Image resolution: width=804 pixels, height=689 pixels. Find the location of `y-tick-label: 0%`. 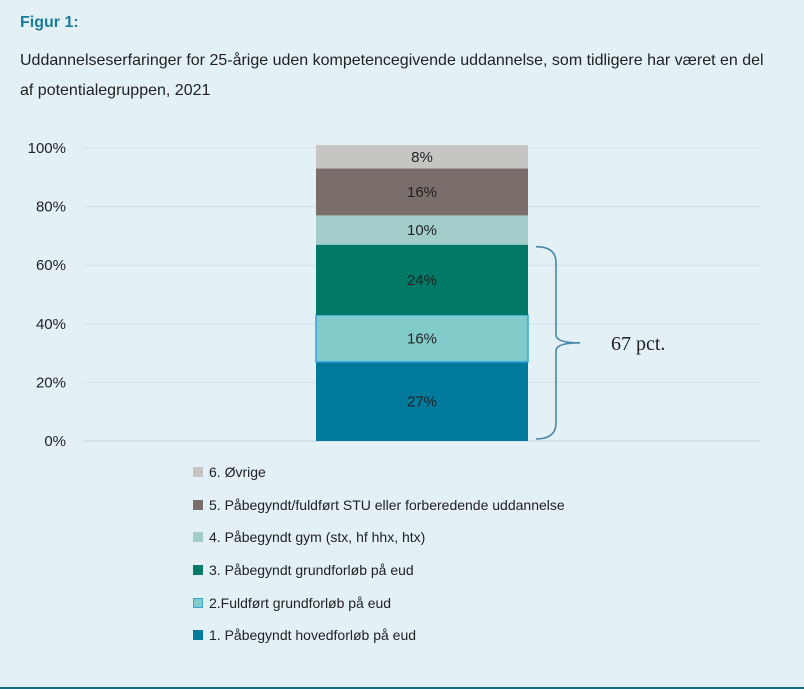

y-tick-label: 0% is located at coordinates (55, 441).